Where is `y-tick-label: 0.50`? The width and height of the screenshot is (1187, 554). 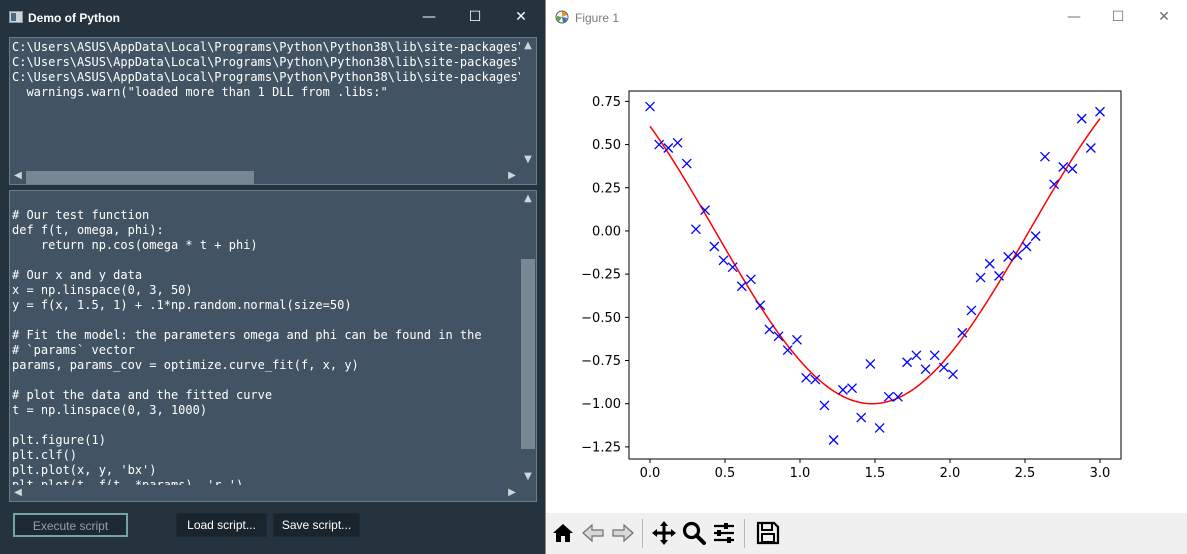 y-tick-label: 0.50 is located at coordinates (606, 145).